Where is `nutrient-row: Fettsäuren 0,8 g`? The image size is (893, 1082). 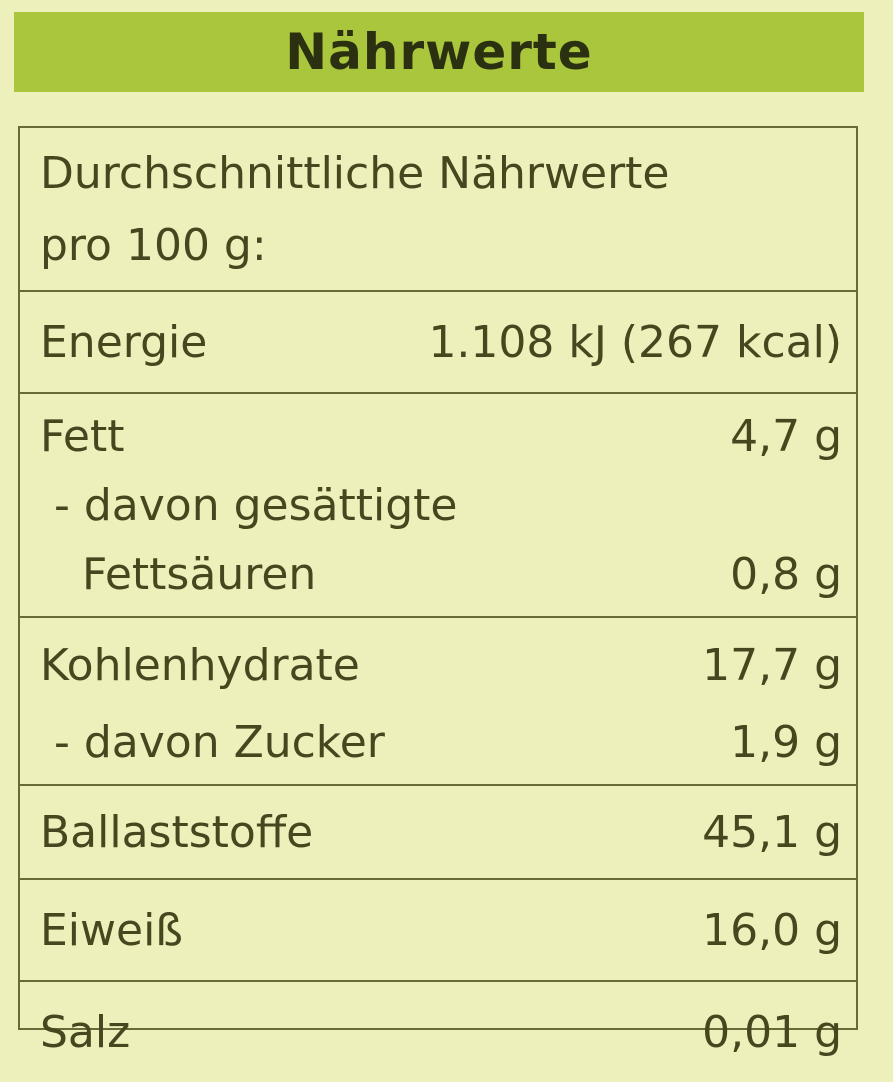 nutrient-row: Fettsäuren 0,8 g is located at coordinates (441, 574).